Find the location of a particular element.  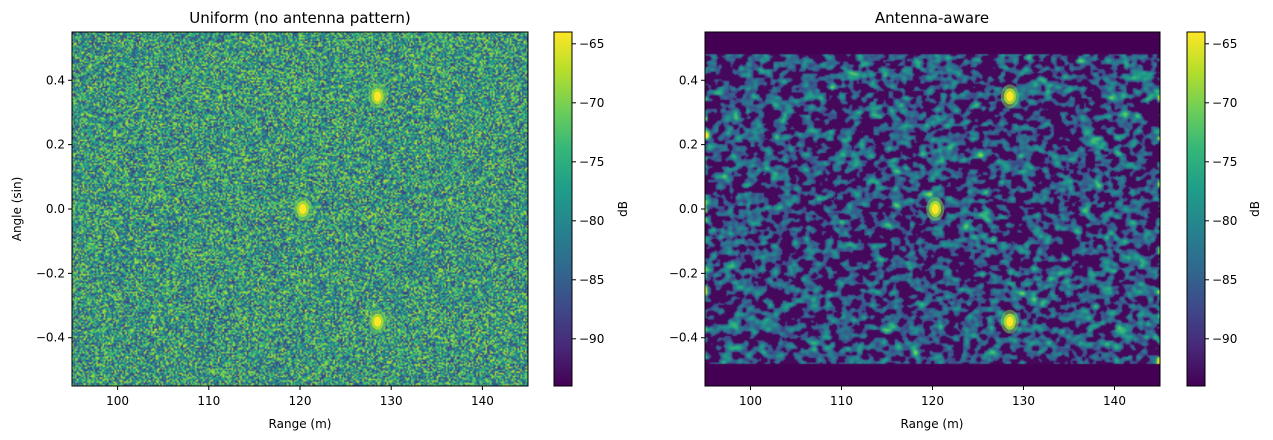

chart-title: Antenna-aware is located at coordinates (932, 18).